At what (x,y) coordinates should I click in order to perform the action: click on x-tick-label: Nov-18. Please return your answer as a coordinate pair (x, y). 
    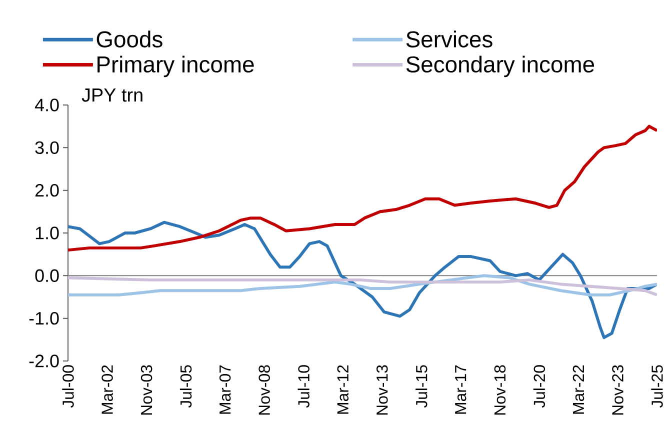
    Looking at the image, I should click on (500, 390).